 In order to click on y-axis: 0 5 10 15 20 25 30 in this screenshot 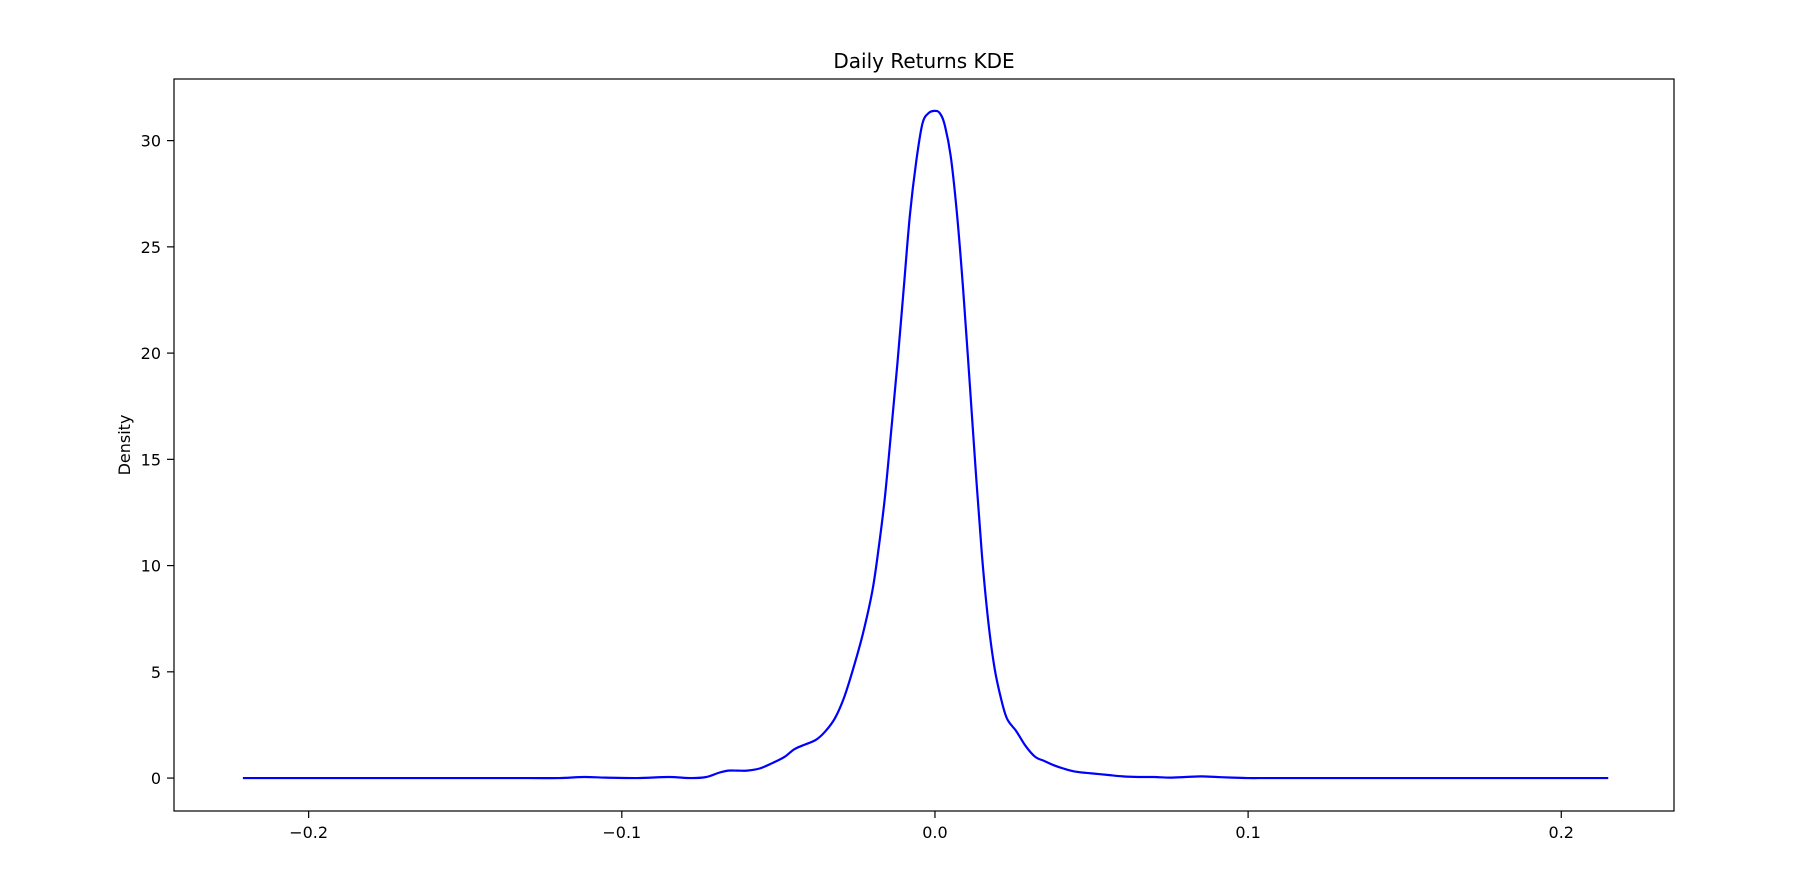, I will do `click(157, 460)`.